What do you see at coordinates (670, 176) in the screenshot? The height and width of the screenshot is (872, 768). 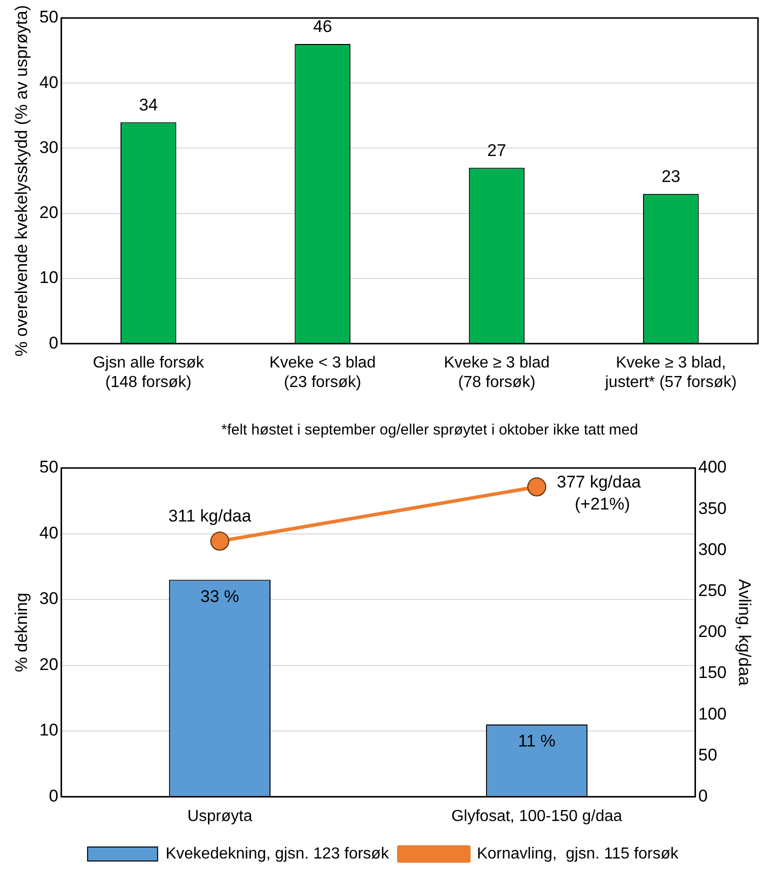 I see `data-label: 23` at bounding box center [670, 176].